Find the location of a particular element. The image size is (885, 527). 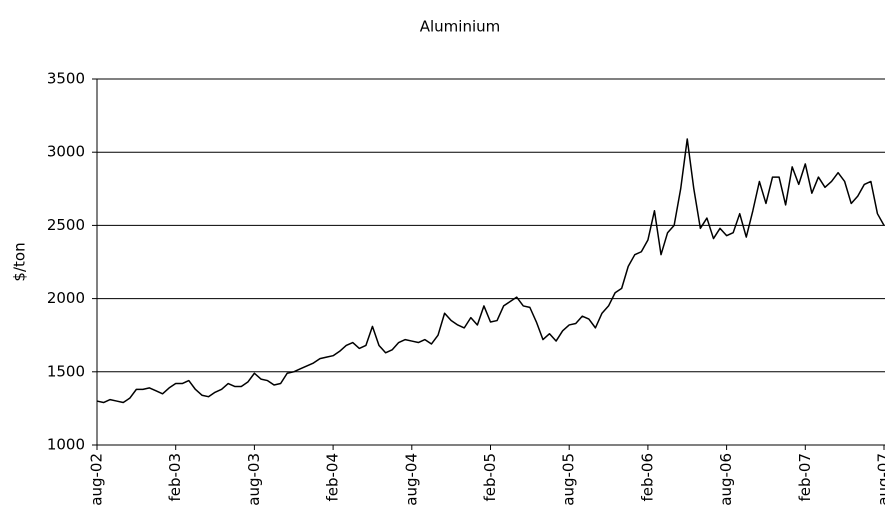

y-tick-label: 2500 is located at coordinates (66, 225).